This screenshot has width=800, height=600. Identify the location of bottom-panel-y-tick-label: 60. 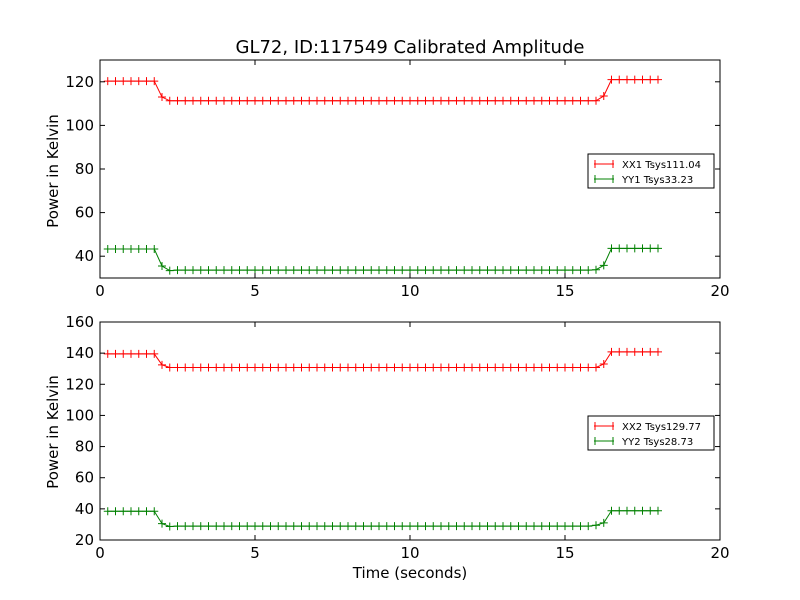
(84, 478).